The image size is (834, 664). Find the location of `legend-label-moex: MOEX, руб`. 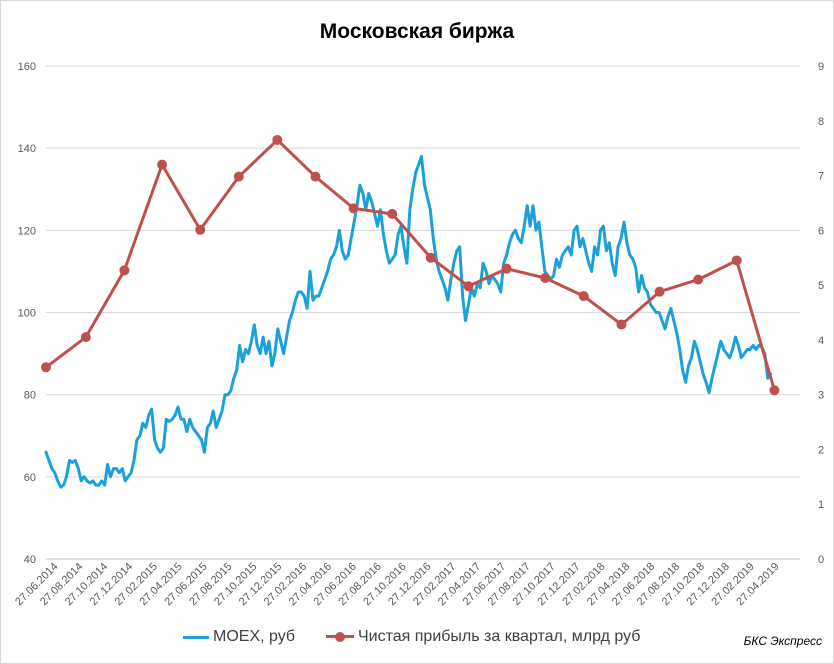

legend-label-moex: MOEX, руб is located at coordinates (254, 636).